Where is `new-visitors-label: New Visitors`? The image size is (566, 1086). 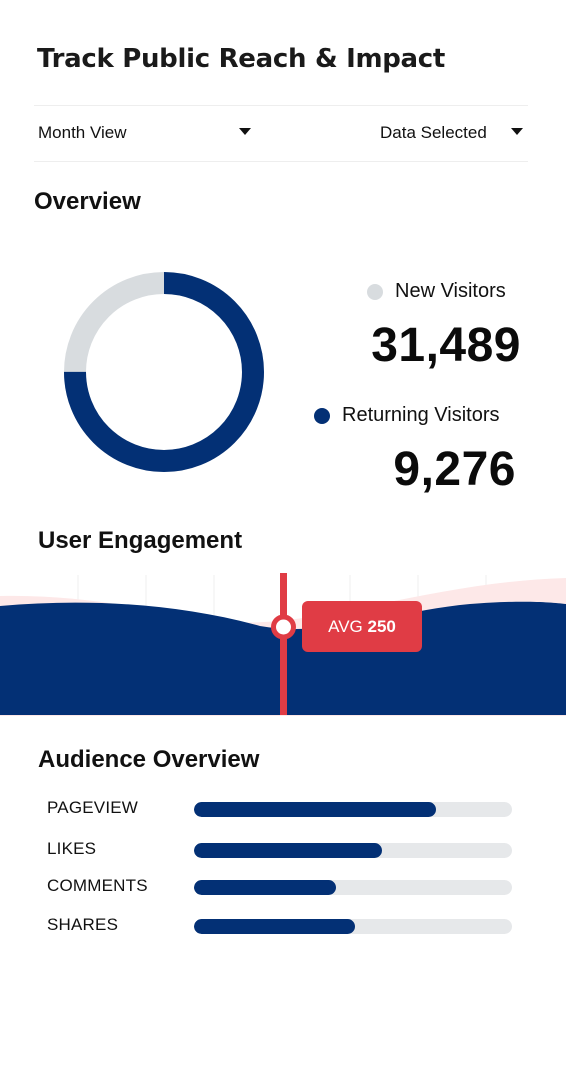 new-visitors-label: New Visitors is located at coordinates (450, 291).